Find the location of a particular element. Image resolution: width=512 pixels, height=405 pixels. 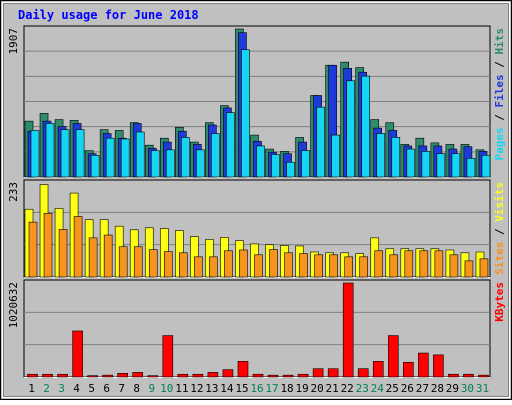

x-tick-label-23: 23 is located at coordinates (362, 388).